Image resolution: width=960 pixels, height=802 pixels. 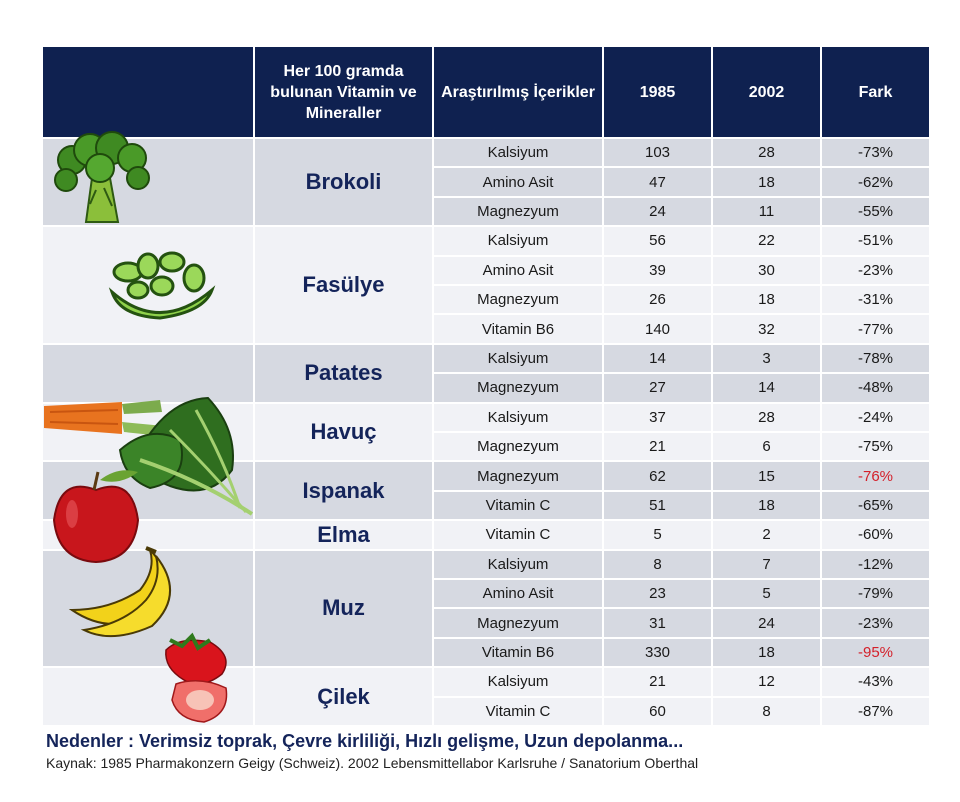 What do you see at coordinates (766, 270) in the screenshot?
I see `value-2002-cell: 30` at bounding box center [766, 270].